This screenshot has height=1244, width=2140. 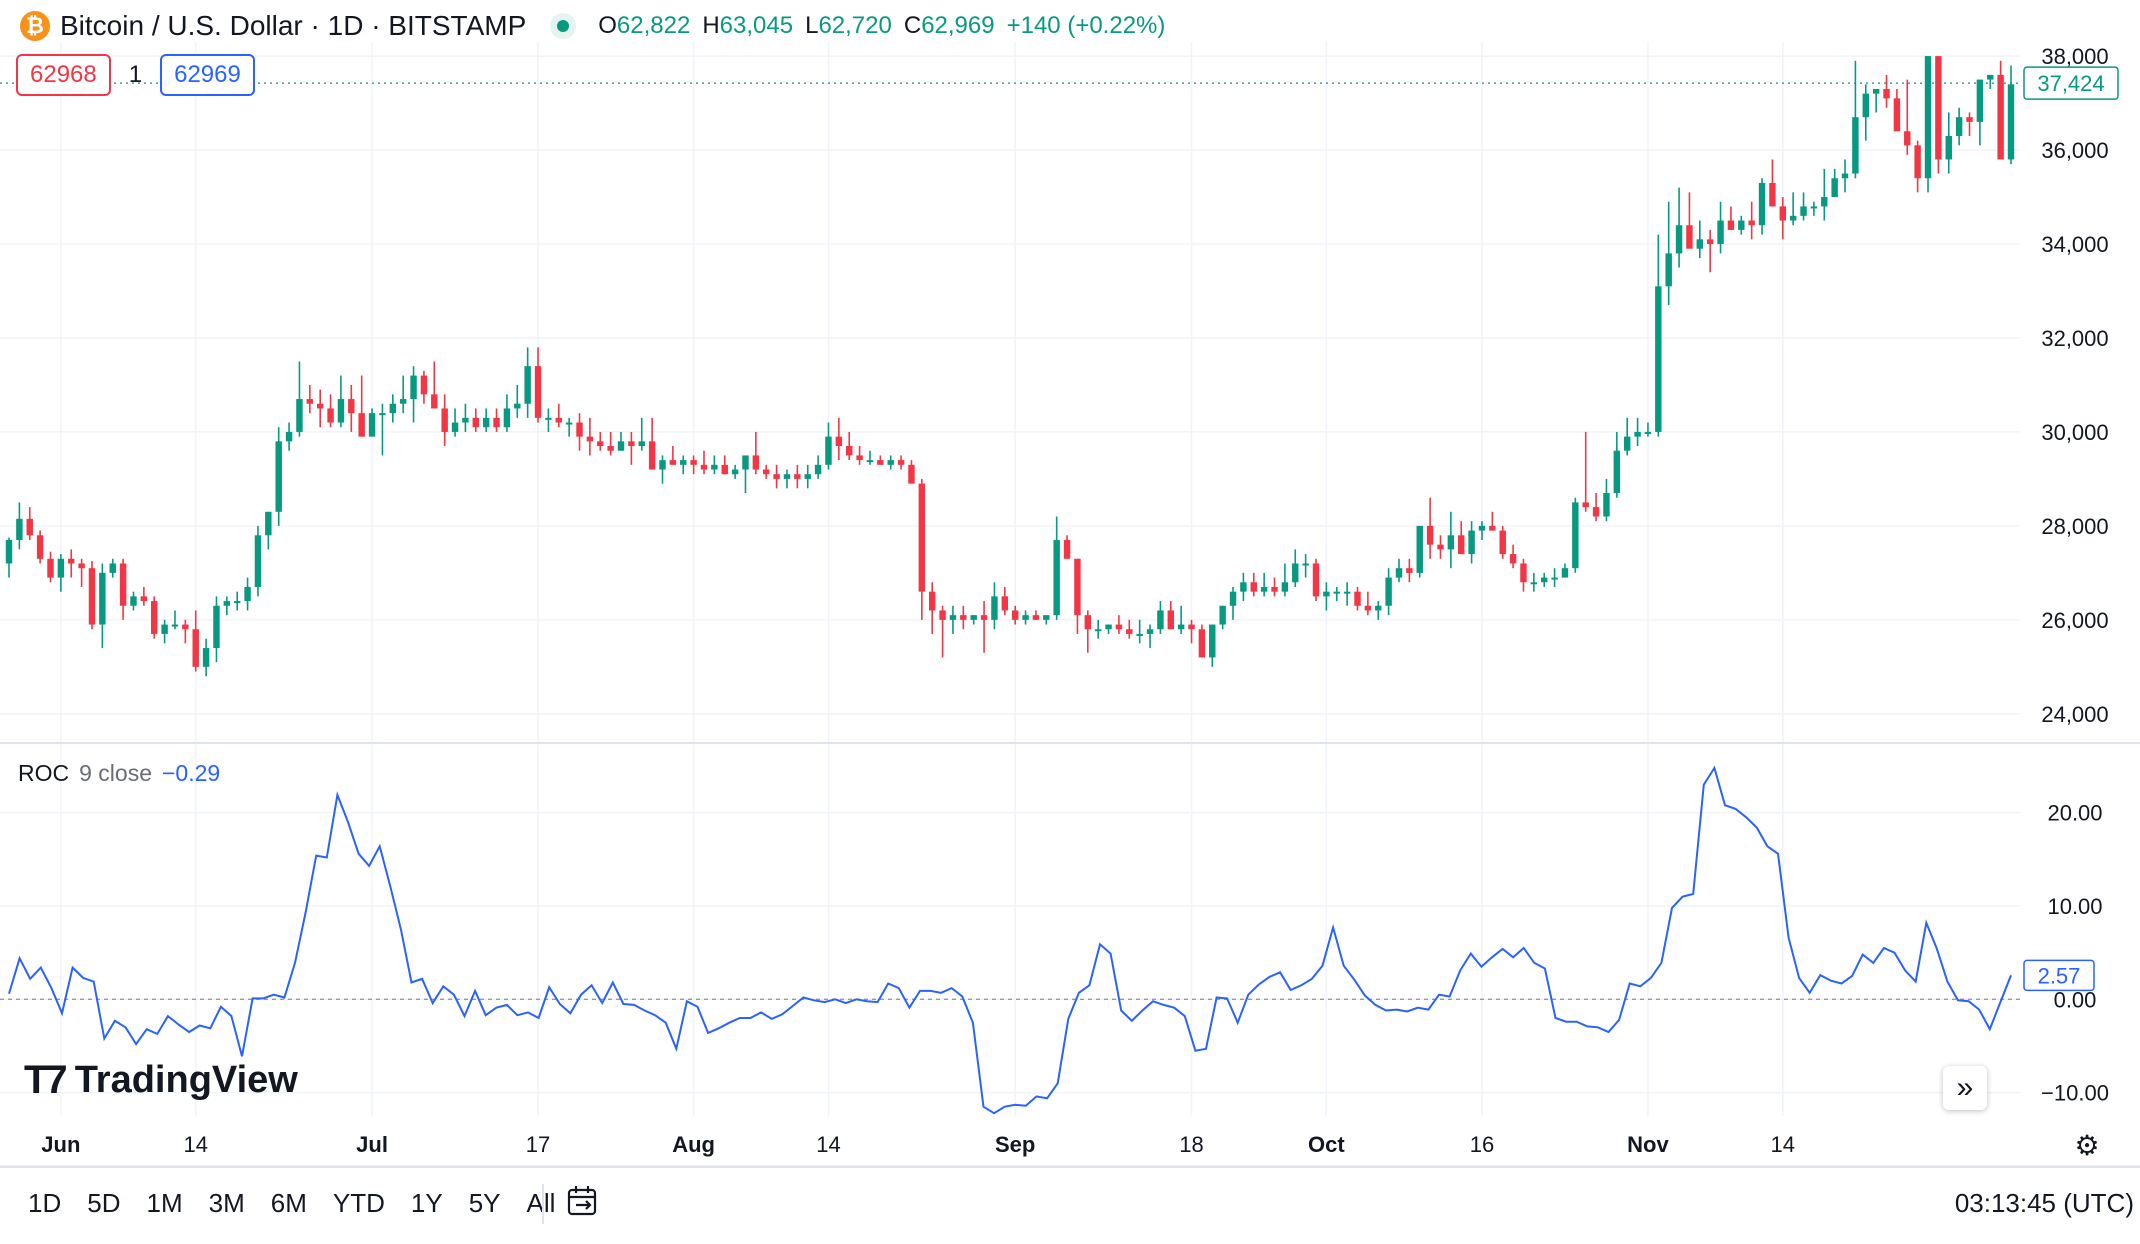 I want to click on scroll-to-realtime-button: », so click(x=1965, y=1088).